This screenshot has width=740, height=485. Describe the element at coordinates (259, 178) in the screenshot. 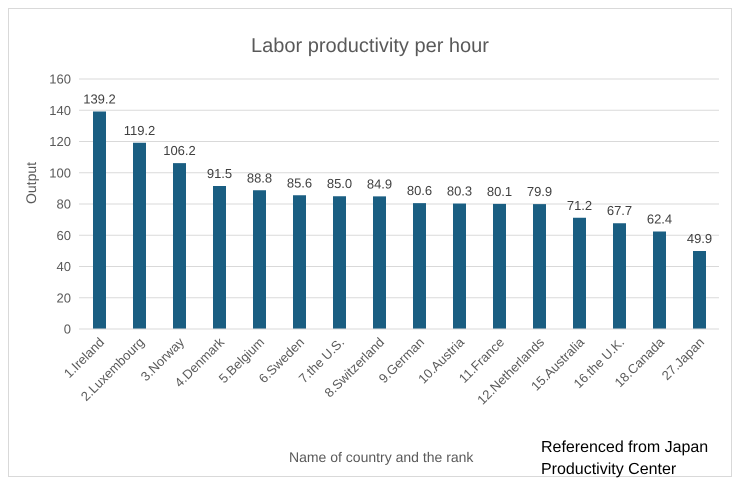

I see `data-label: 88.8` at that location.